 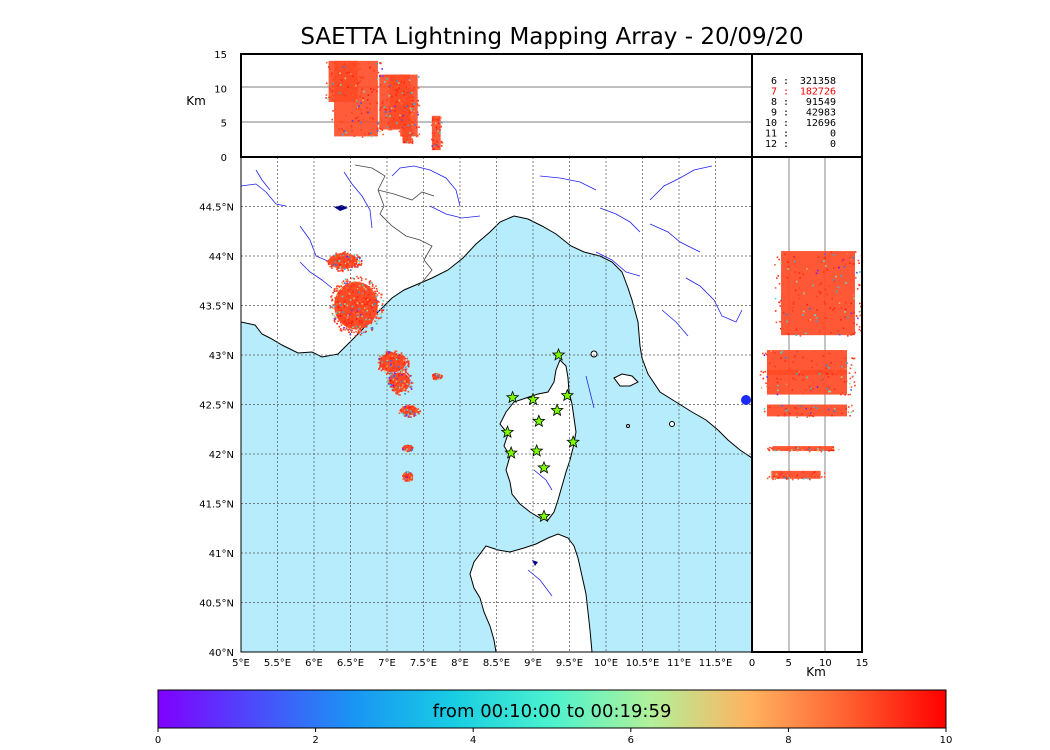 I want to click on station-star, so click(x=557, y=410).